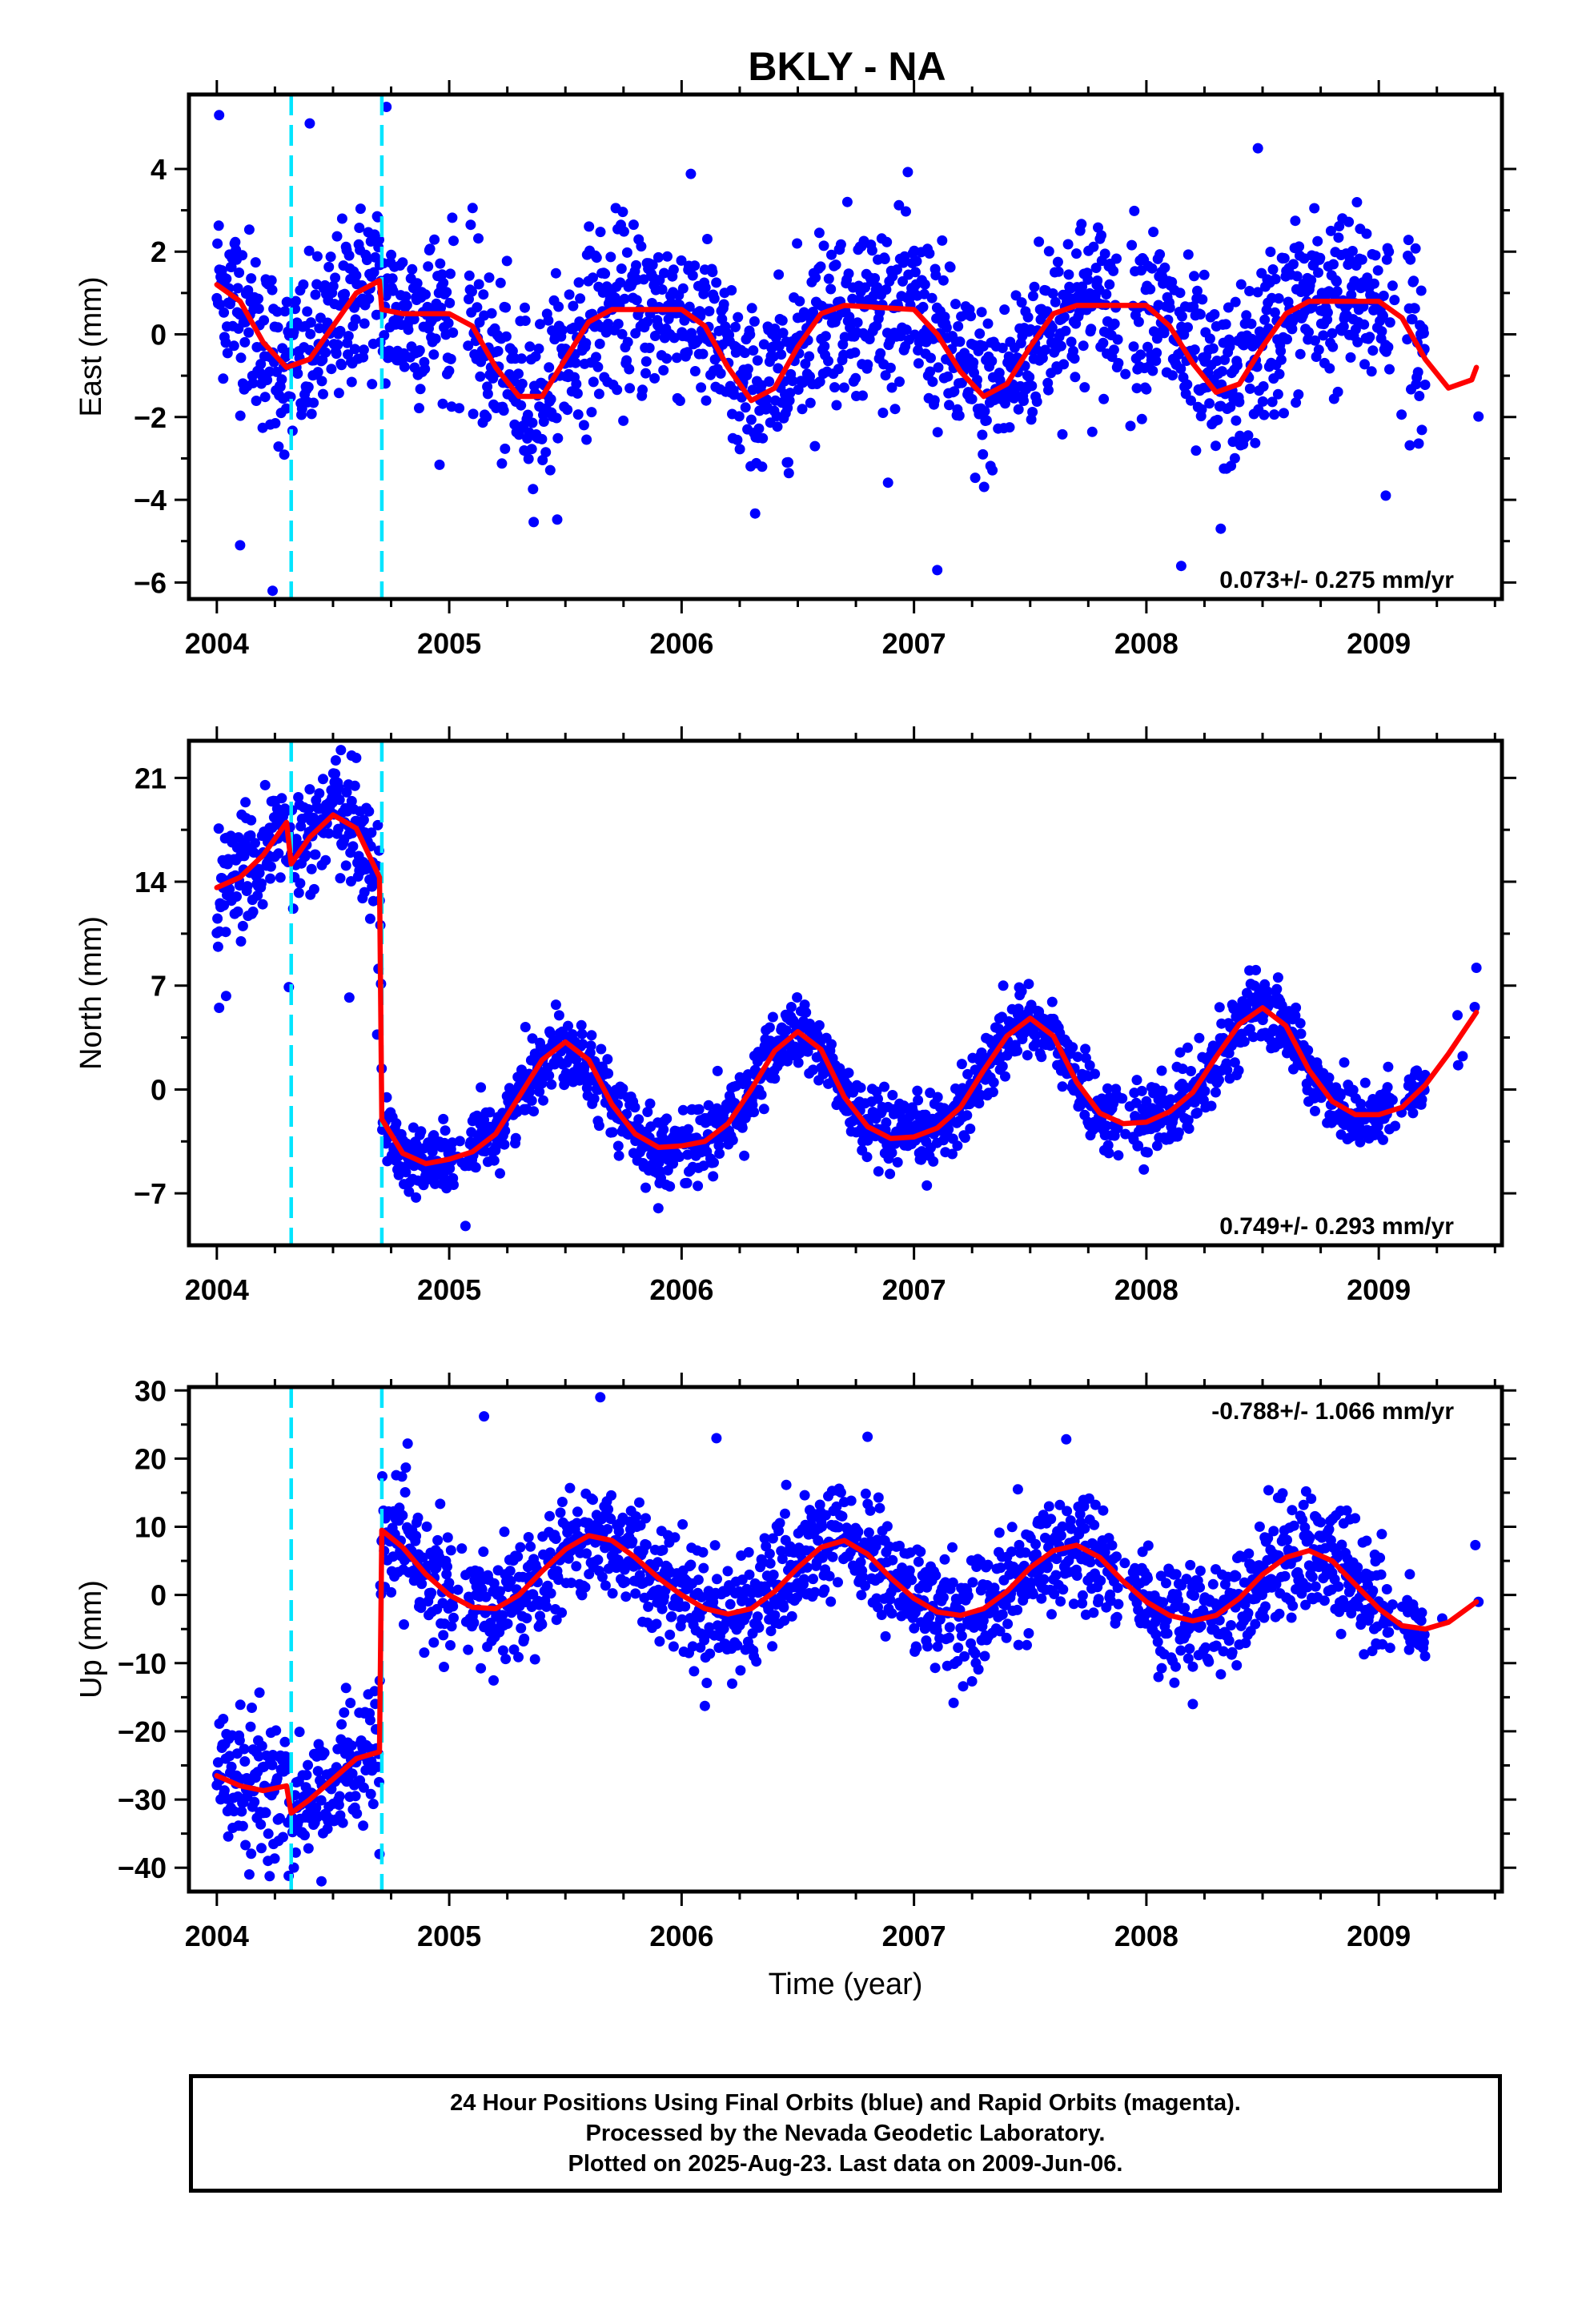  Describe the element at coordinates (847, 66) in the screenshot. I see `chart-title: BKLY - NA` at that location.